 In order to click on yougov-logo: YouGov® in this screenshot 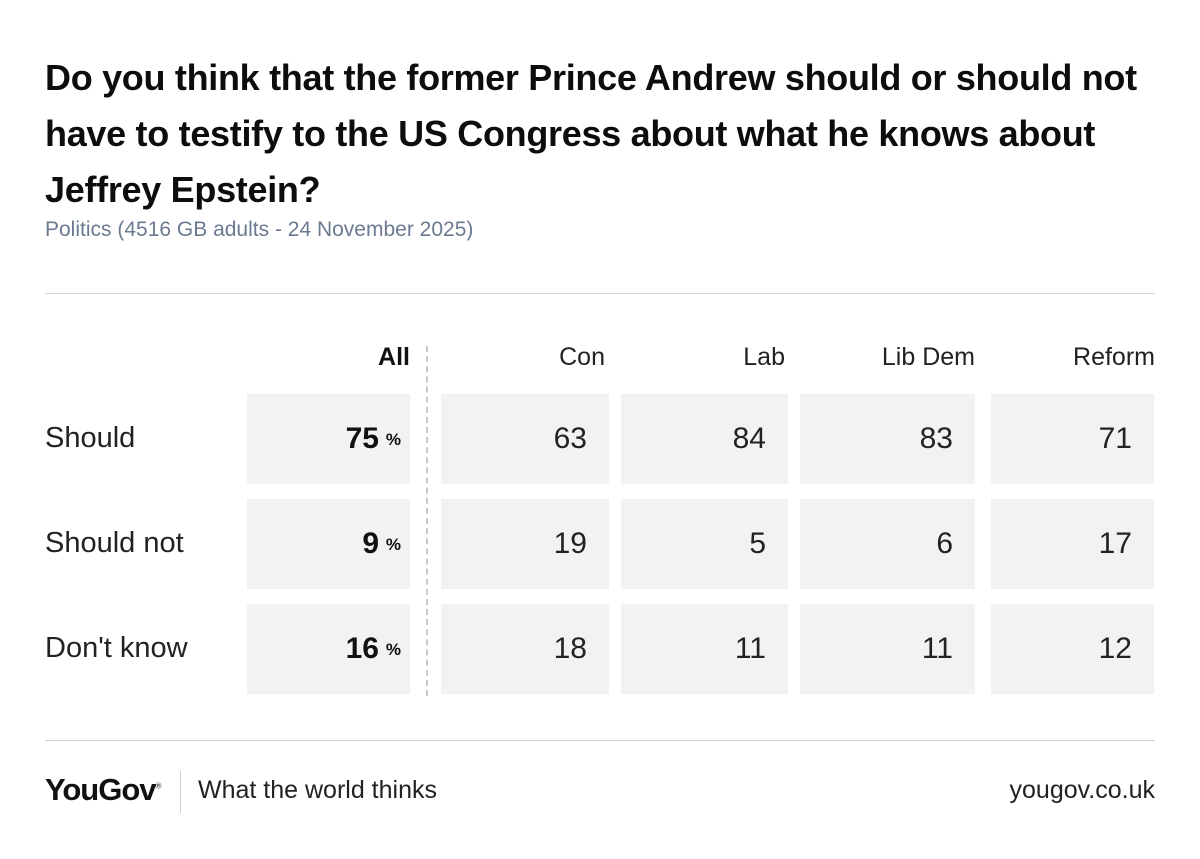, I will do `click(103, 790)`.